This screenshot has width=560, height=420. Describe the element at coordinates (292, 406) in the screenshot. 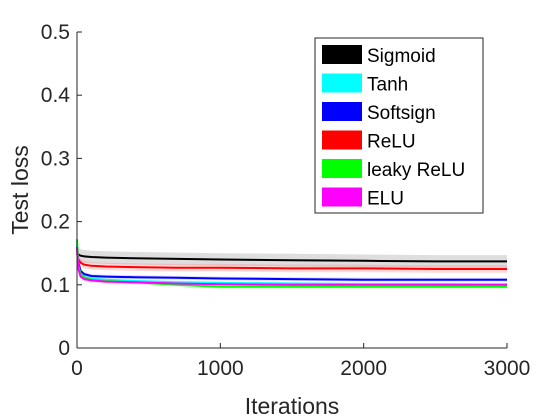

I see `x-axis-label: Iterations` at that location.